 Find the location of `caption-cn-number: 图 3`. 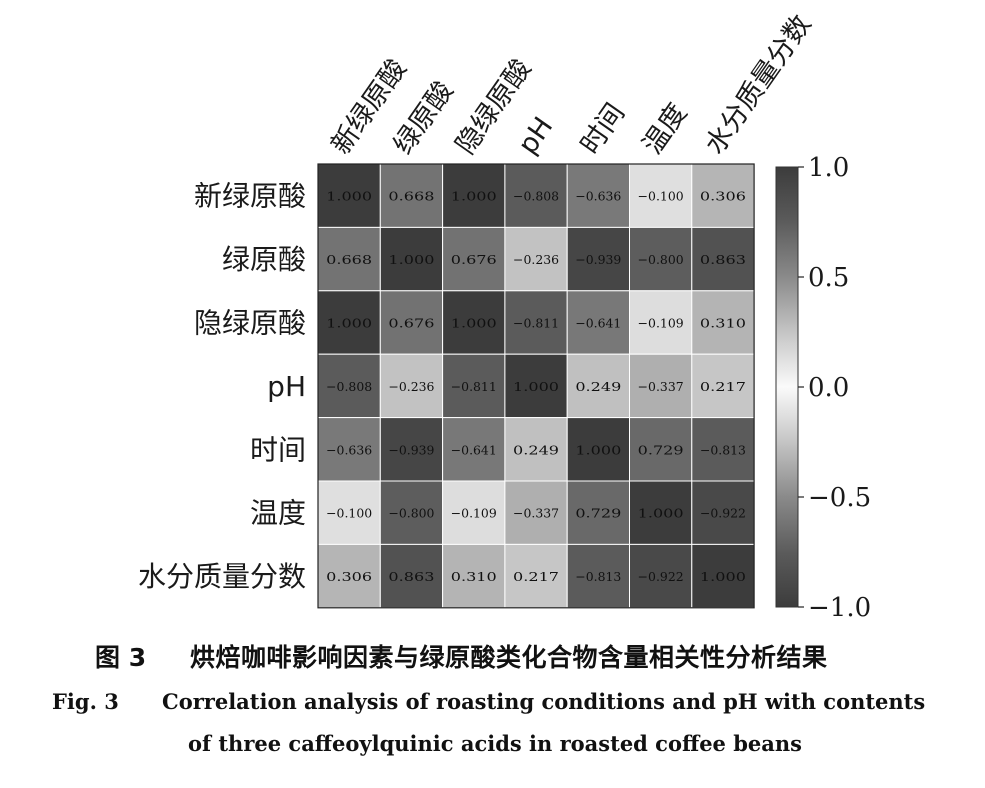

caption-cn-number: 图 3 is located at coordinates (121, 657).